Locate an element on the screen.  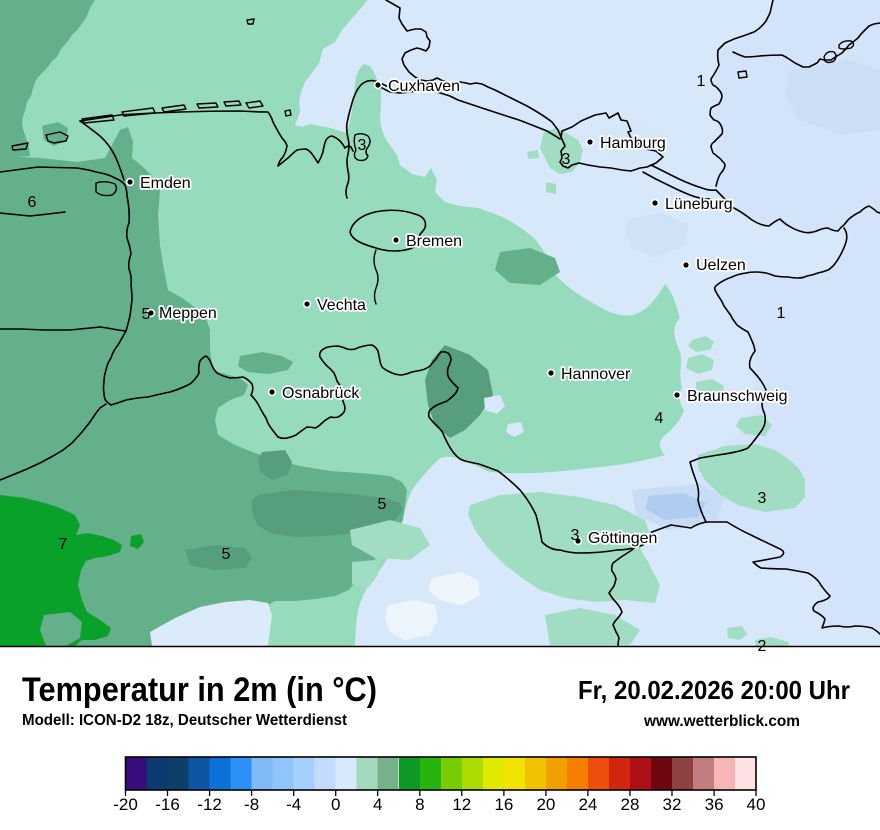
svg-text: Uelzen is located at coordinates (721, 265).